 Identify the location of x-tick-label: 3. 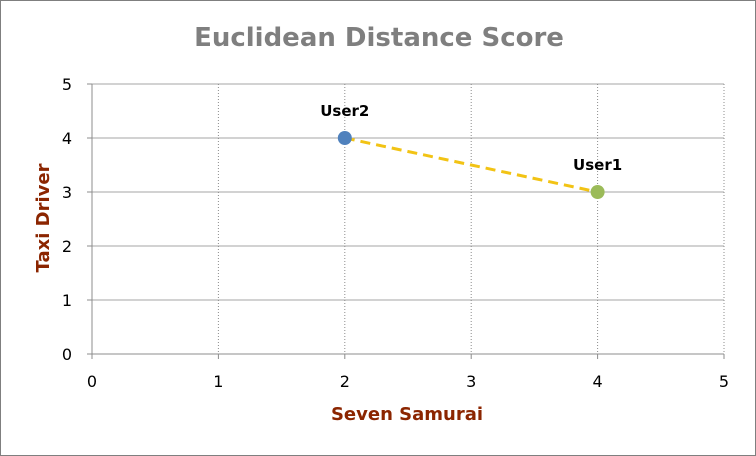
(471, 381).